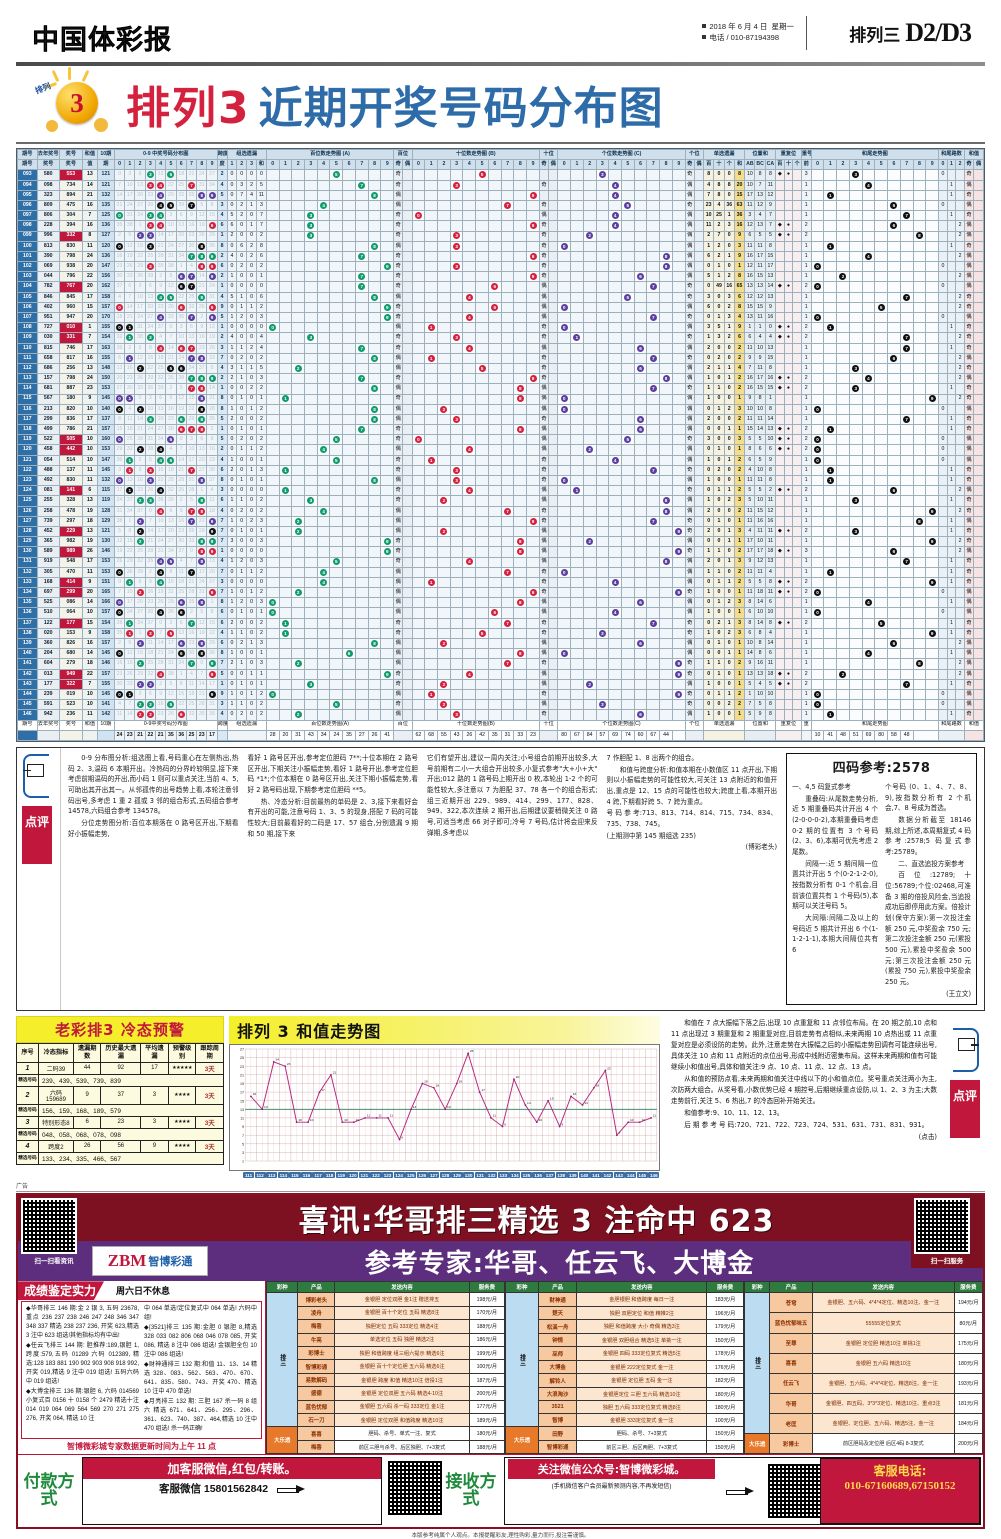 This screenshot has width=1001, height=1539. What do you see at coordinates (533, 165) in the screenshot?
I see `table-sub-header: 9` at bounding box center [533, 165].